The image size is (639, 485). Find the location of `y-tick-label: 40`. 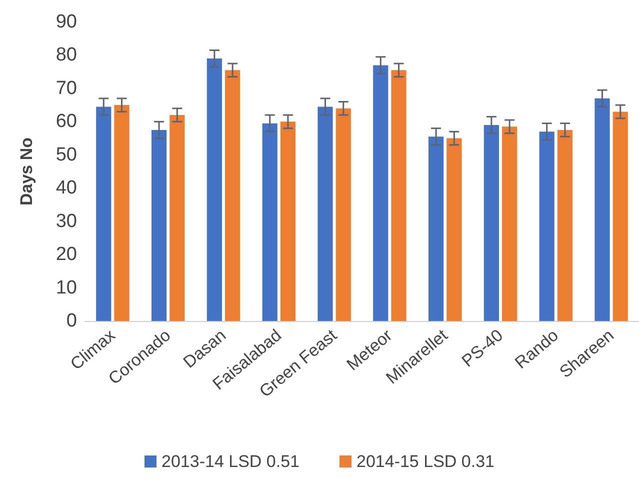

y-tick-label: 40 is located at coordinates (66, 188).